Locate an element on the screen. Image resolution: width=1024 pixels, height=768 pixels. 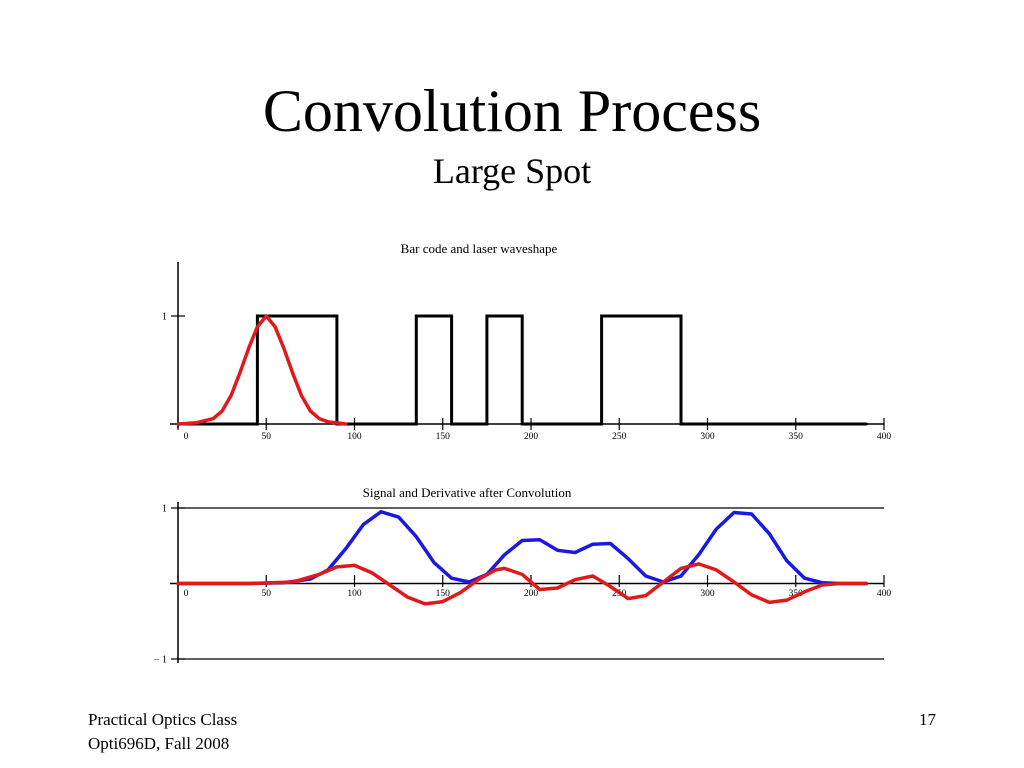
footer-course: Practical Optics Class is located at coordinates (163, 719).